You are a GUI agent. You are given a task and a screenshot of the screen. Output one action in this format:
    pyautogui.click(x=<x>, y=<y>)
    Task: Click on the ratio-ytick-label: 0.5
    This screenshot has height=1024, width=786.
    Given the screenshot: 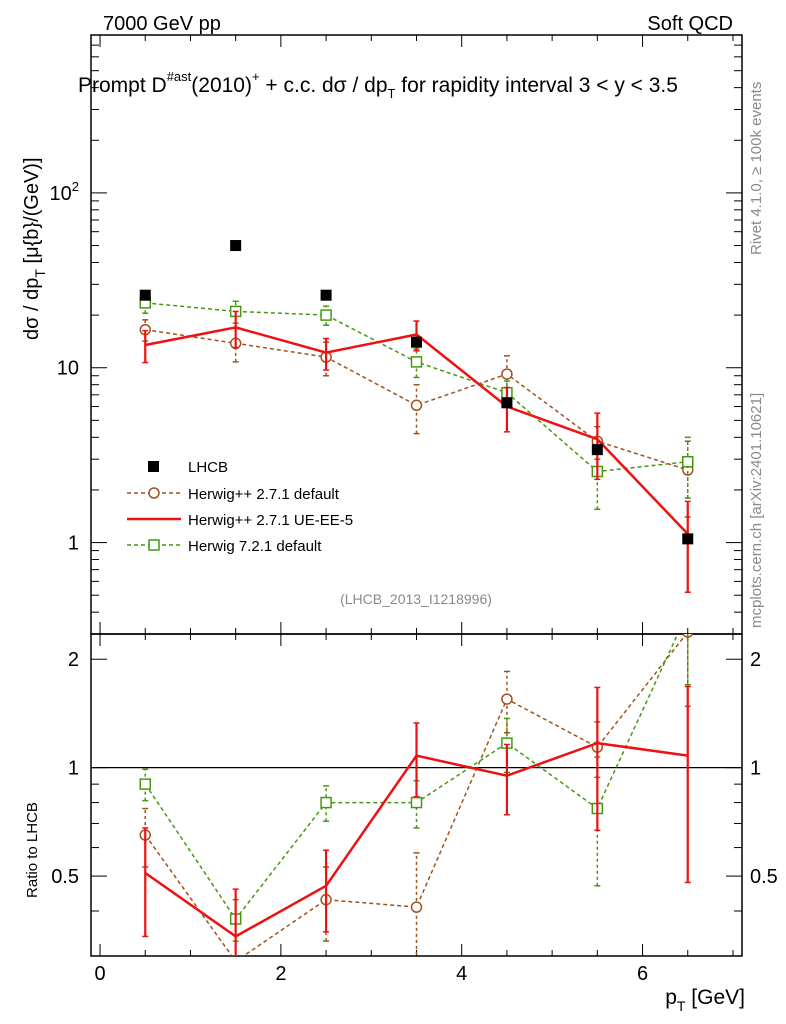 What is the action you would take?
    pyautogui.click(x=65, y=877)
    